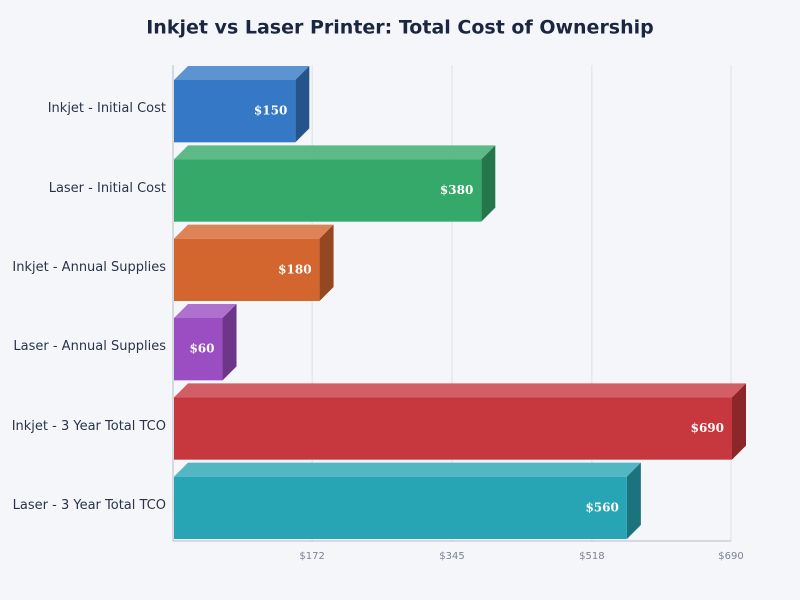 This screenshot has height=600, width=800. What do you see at coordinates (311, 556) in the screenshot?
I see `x-tick-label: $172` at bounding box center [311, 556].